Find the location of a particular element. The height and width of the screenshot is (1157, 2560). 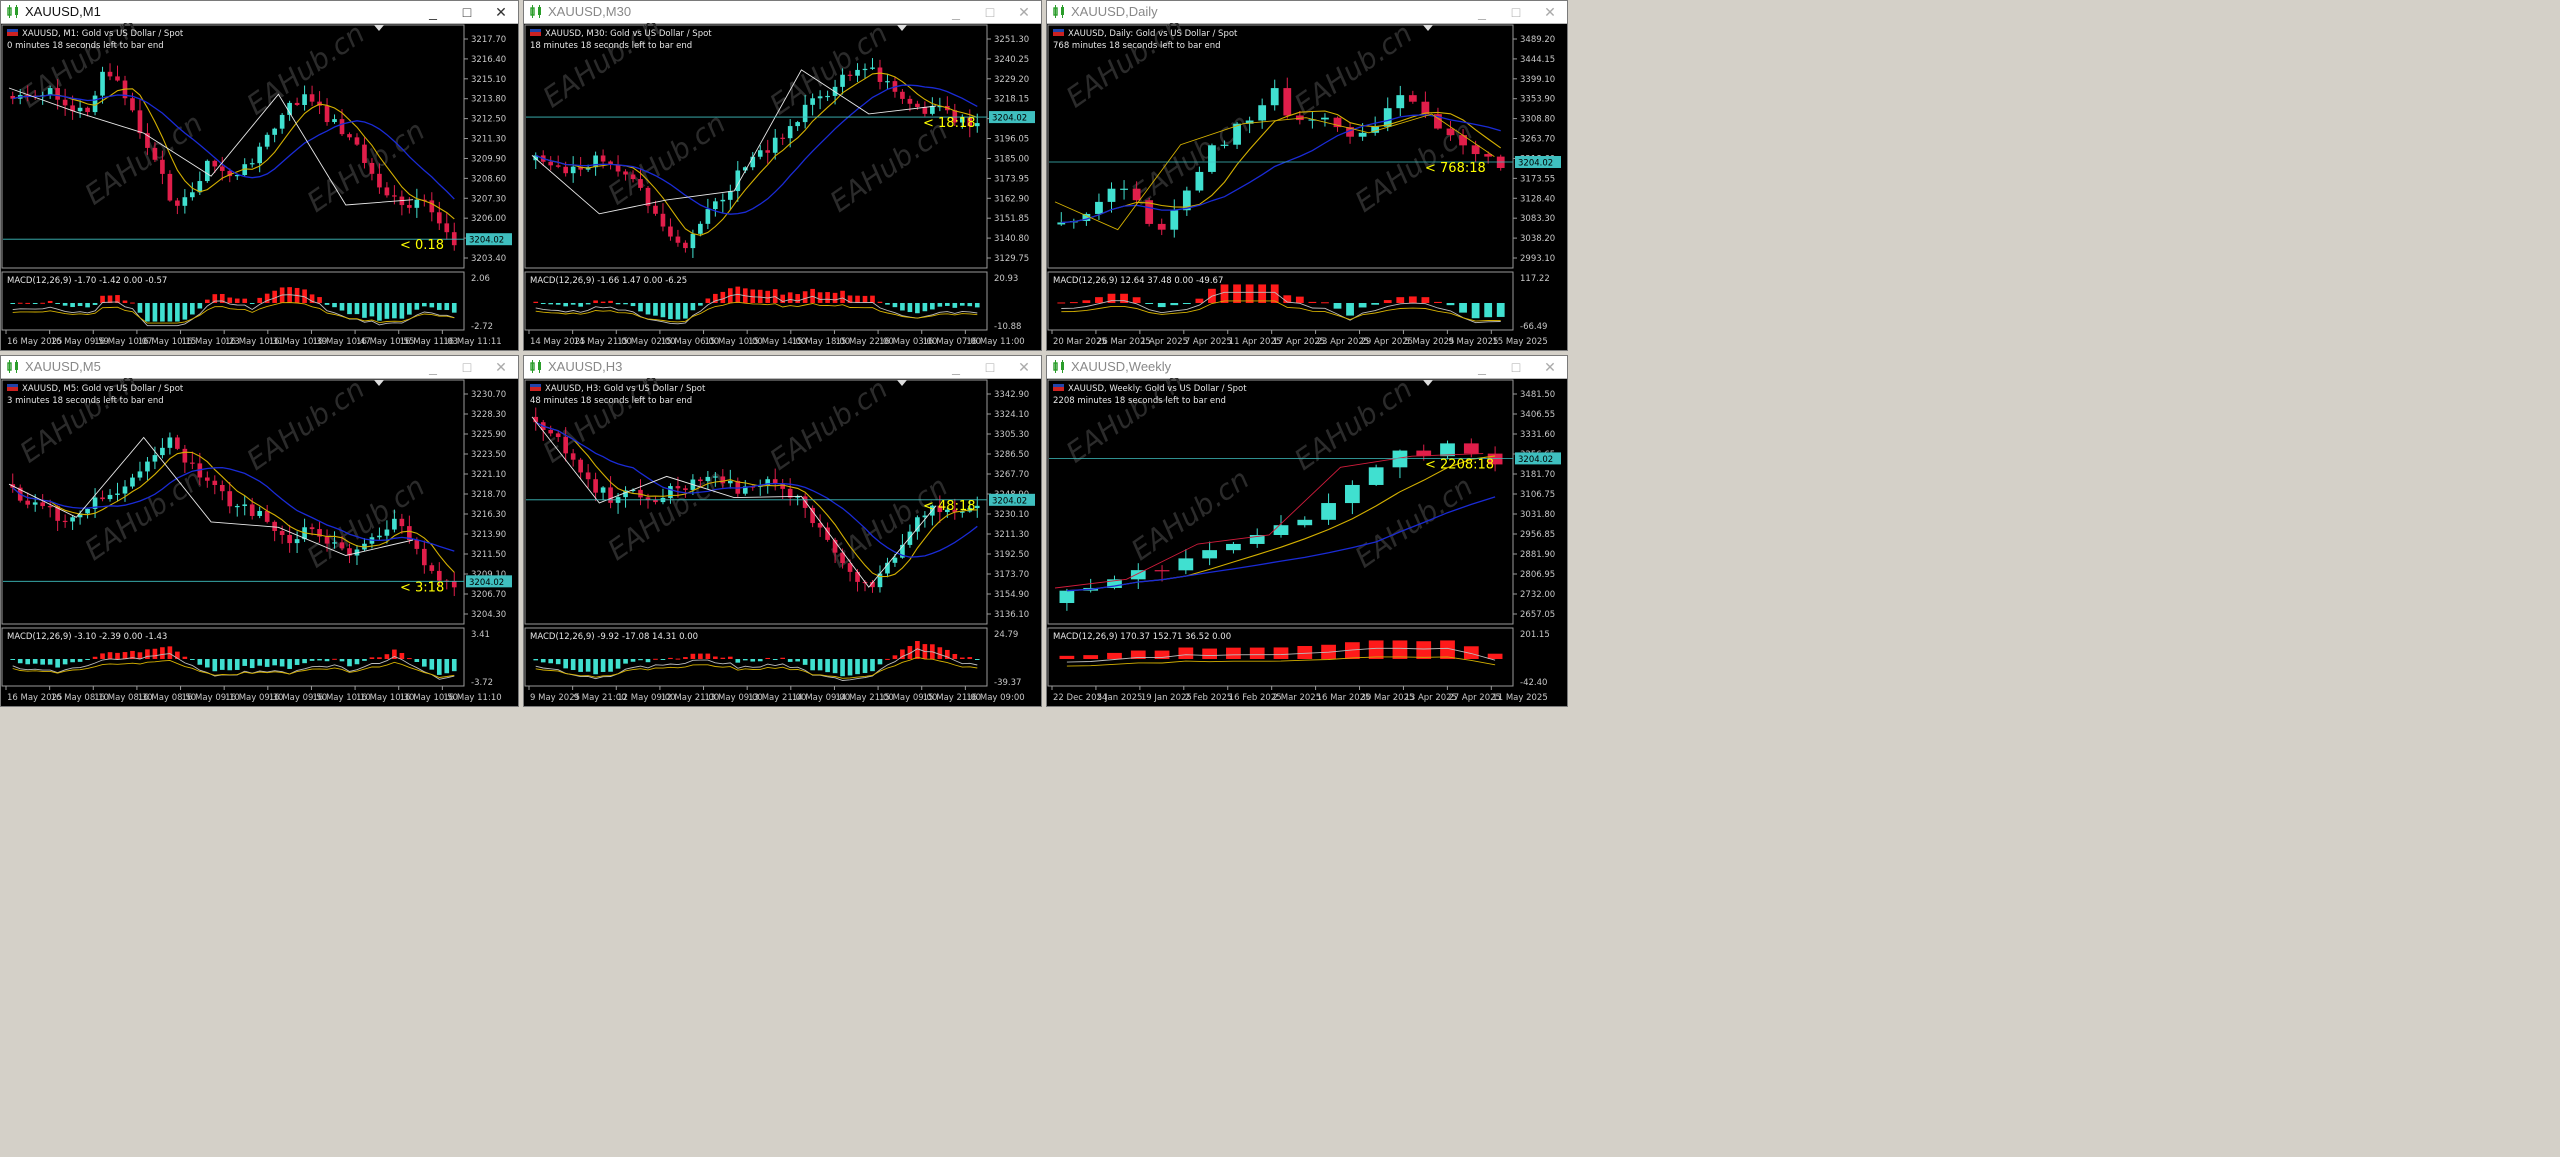

window-titlebar: XAUUSD,H3 _ □ ✕ is located at coordinates (782, 367).